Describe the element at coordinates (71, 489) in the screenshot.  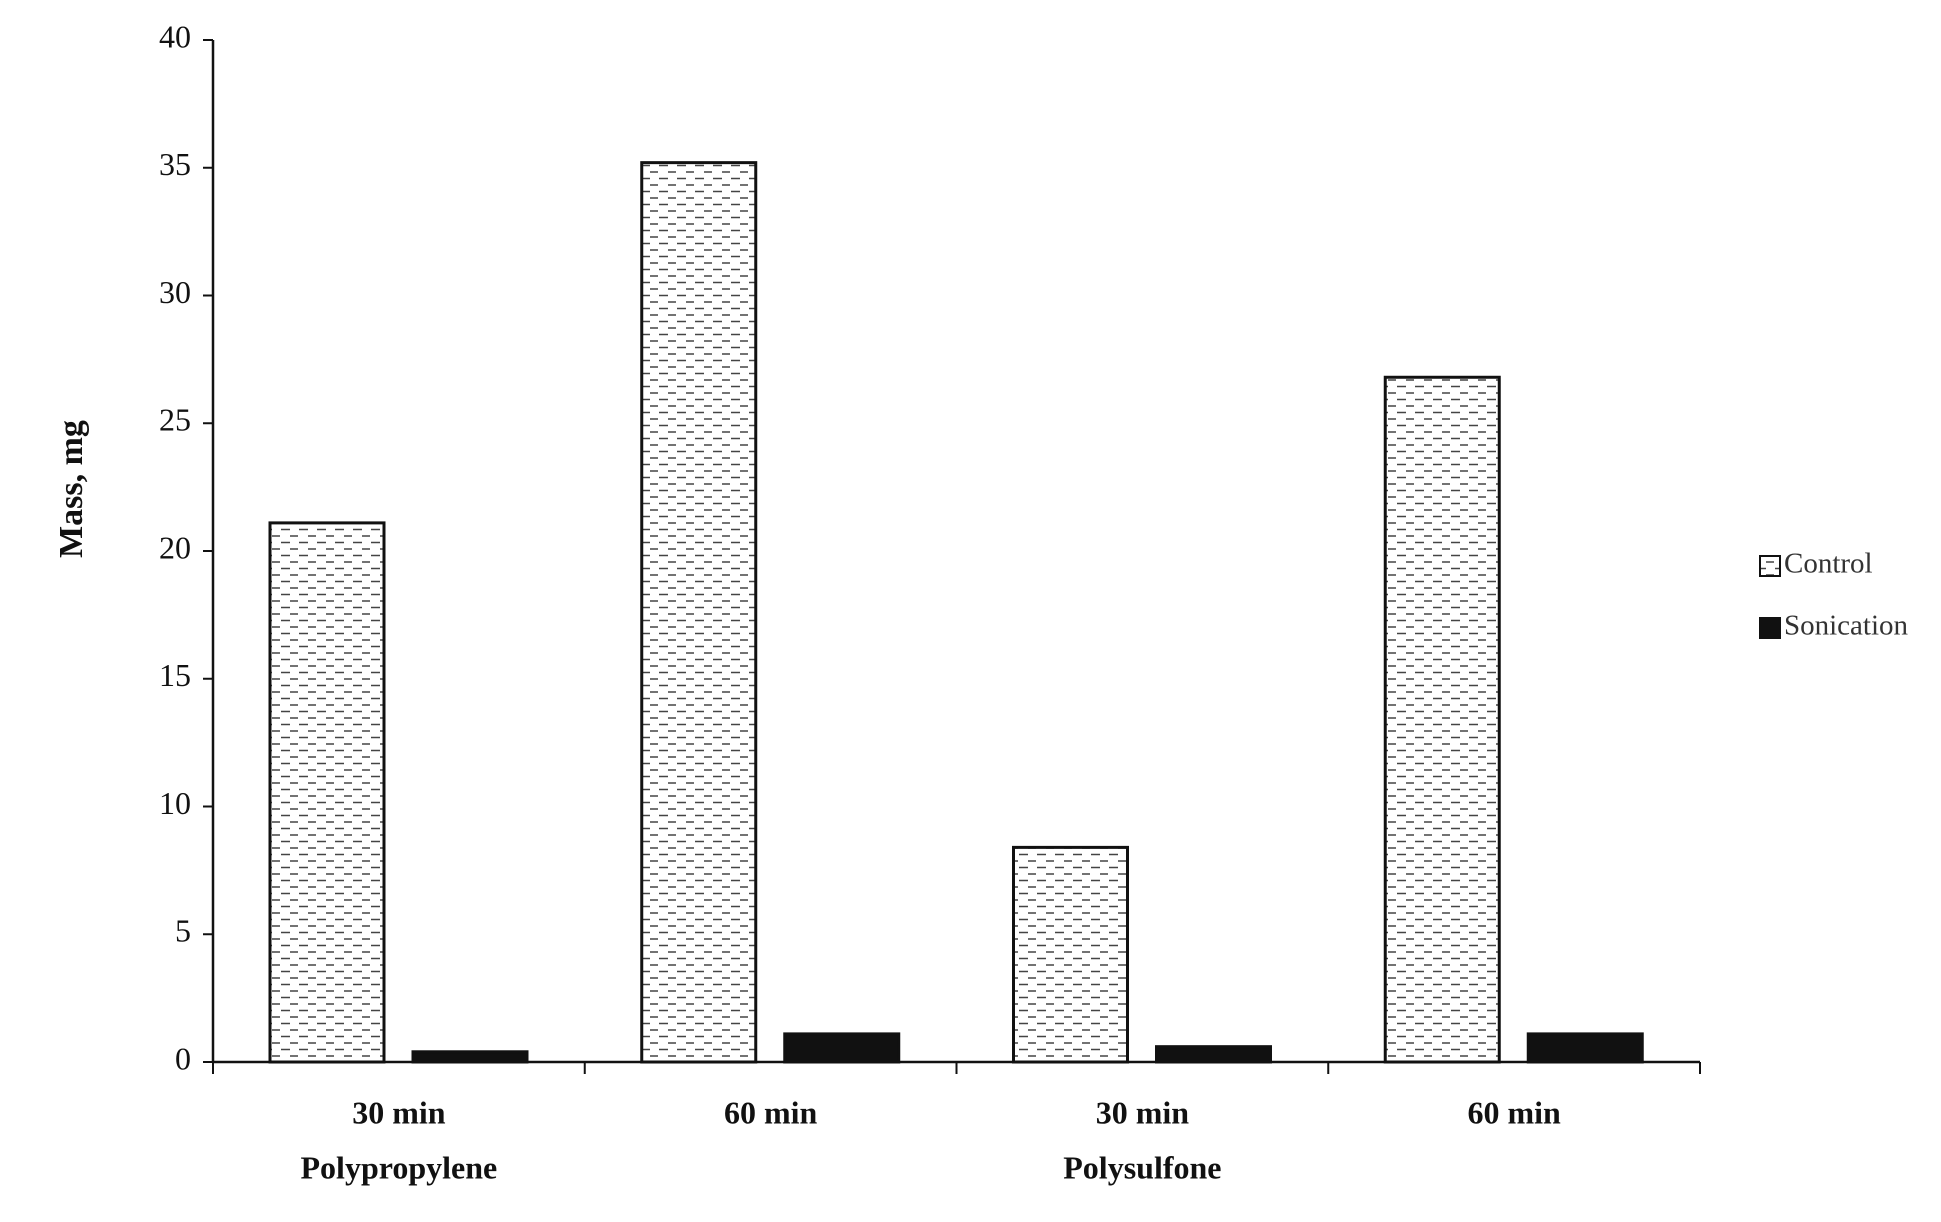
I see `y-axis-title: Mass, mg` at that location.